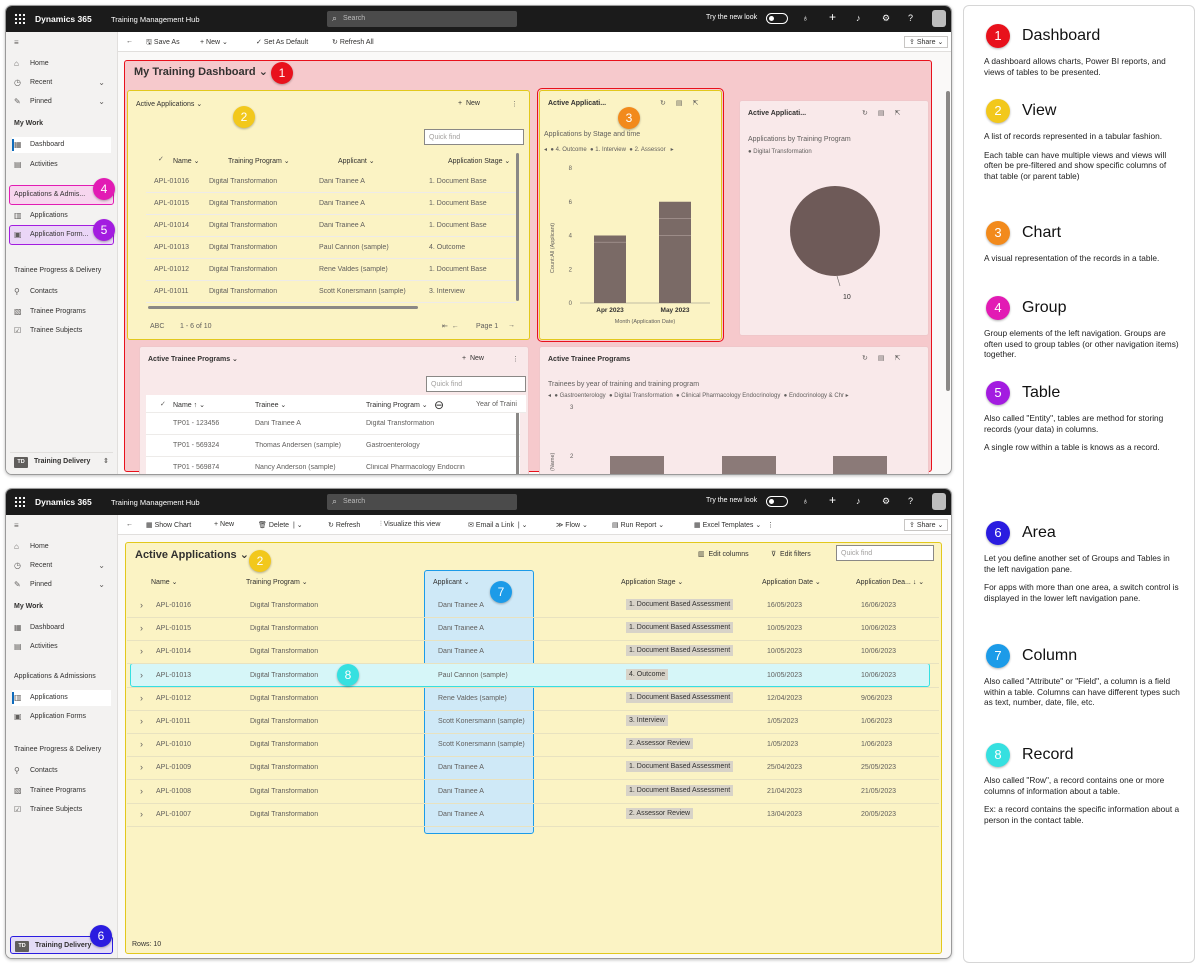 The height and width of the screenshot is (963, 1200). I want to click on show-chart-button: ▦ Show Chart, so click(169, 525).